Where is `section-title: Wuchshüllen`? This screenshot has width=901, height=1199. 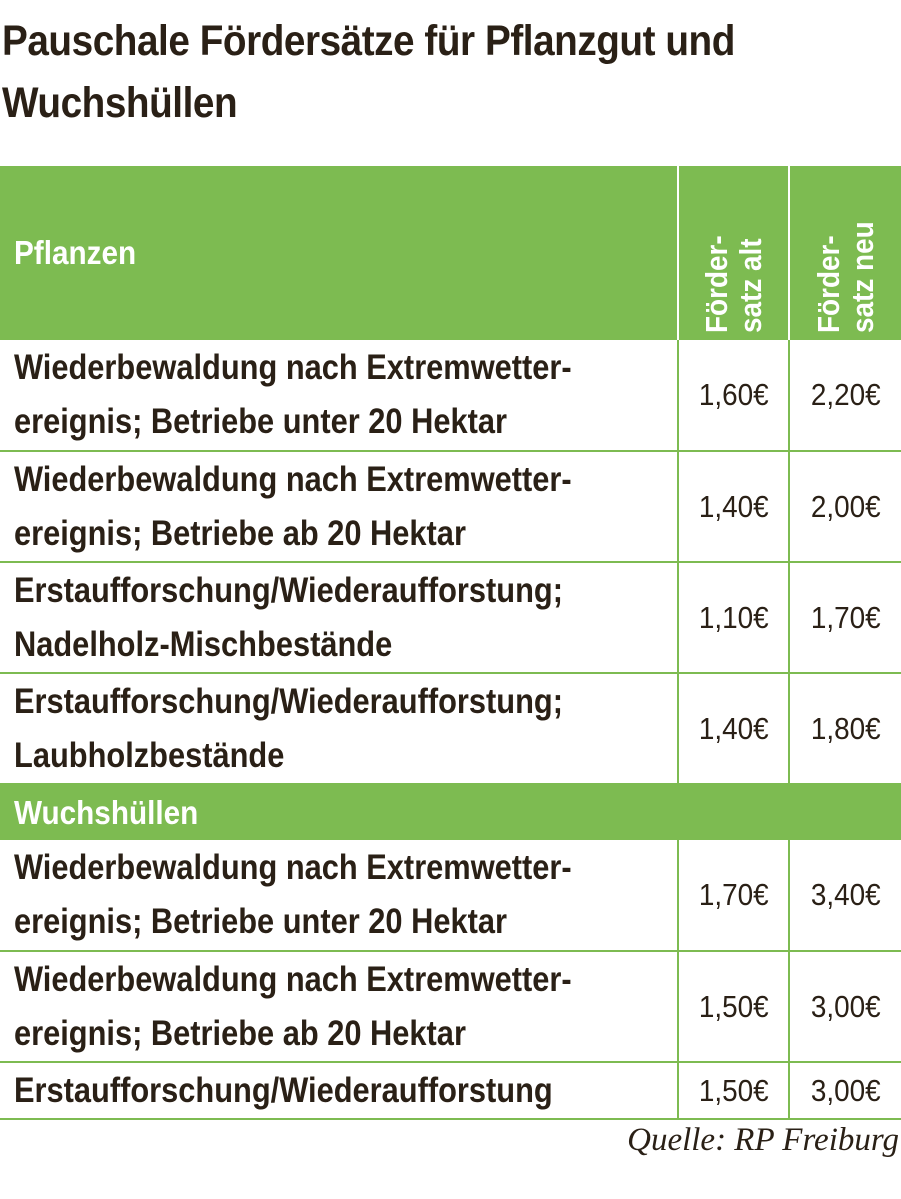
section-title: Wuchshüllen is located at coordinates (450, 812).